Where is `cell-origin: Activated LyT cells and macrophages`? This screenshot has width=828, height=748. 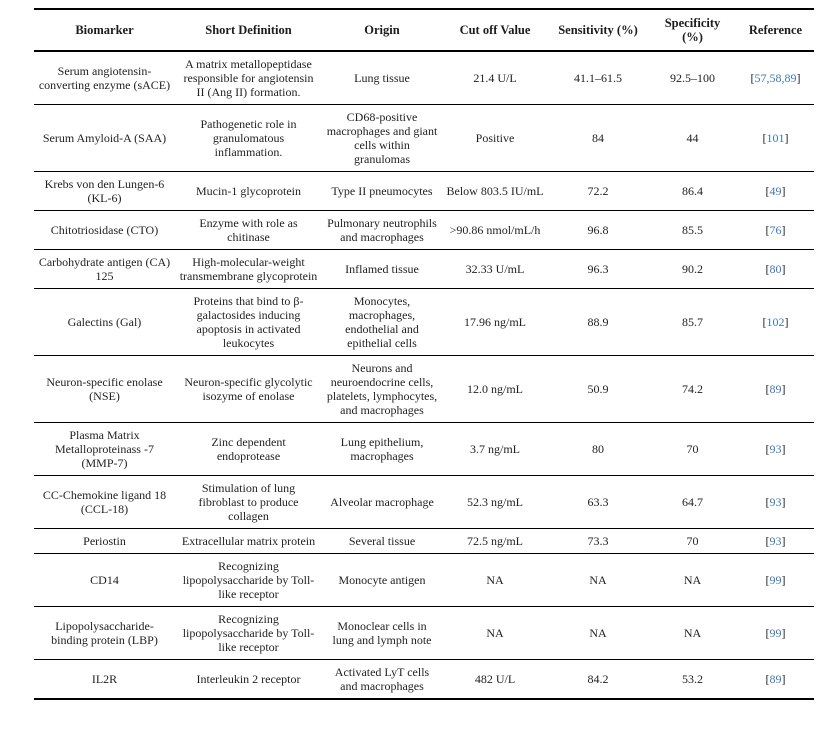 cell-origin: Activated LyT cells and macrophages is located at coordinates (382, 679).